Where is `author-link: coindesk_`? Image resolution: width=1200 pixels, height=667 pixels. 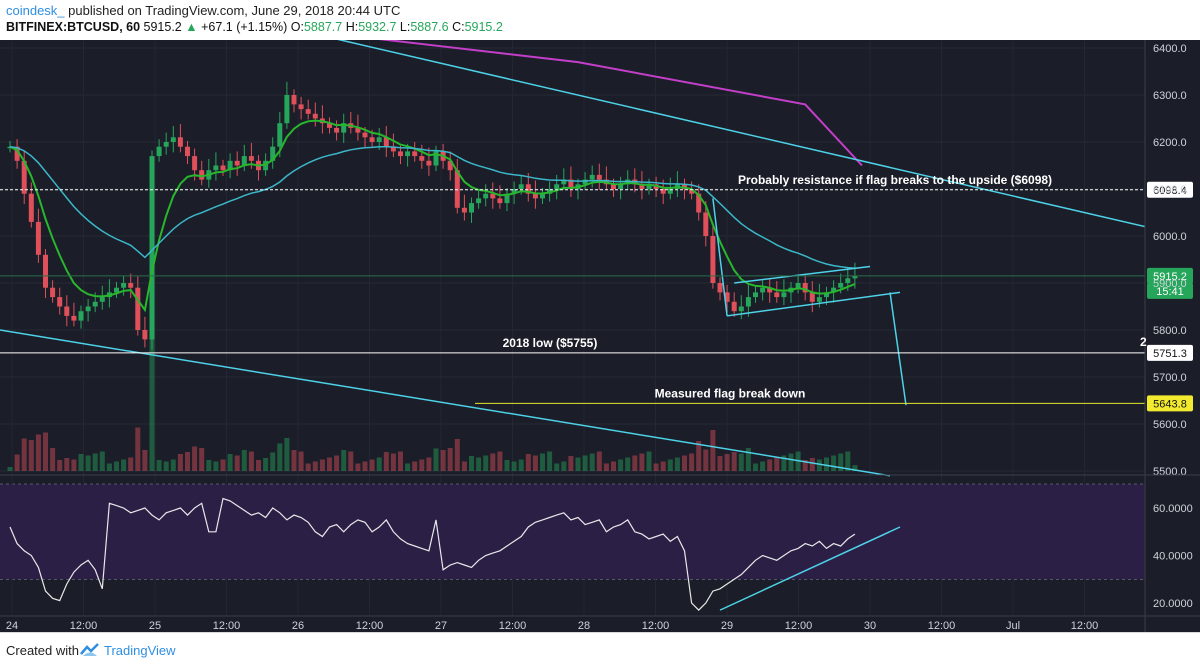 author-link: coindesk_ is located at coordinates (35, 10).